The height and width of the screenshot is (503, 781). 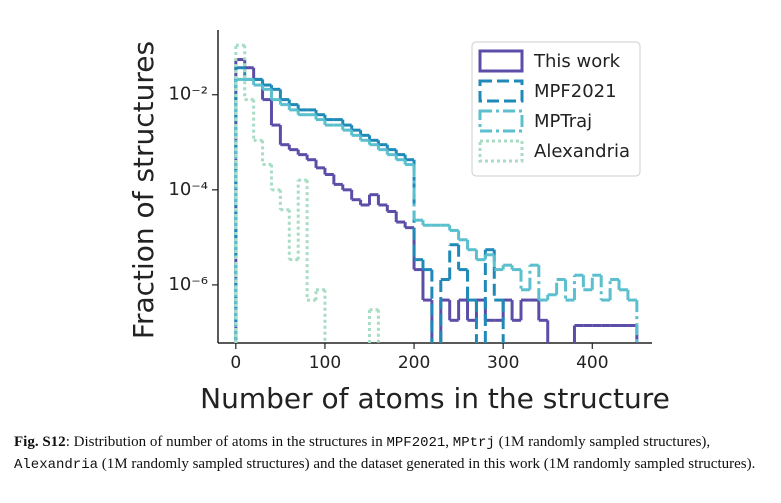 I want to click on y-tick-label: 10⁻⁴, so click(x=188, y=189).